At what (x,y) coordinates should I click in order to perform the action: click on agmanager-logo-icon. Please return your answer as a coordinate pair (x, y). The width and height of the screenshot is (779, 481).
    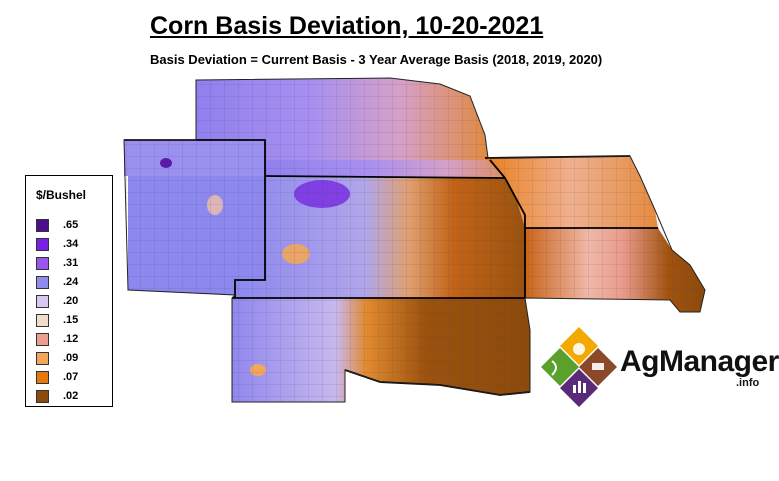
    Looking at the image, I should click on (579, 367).